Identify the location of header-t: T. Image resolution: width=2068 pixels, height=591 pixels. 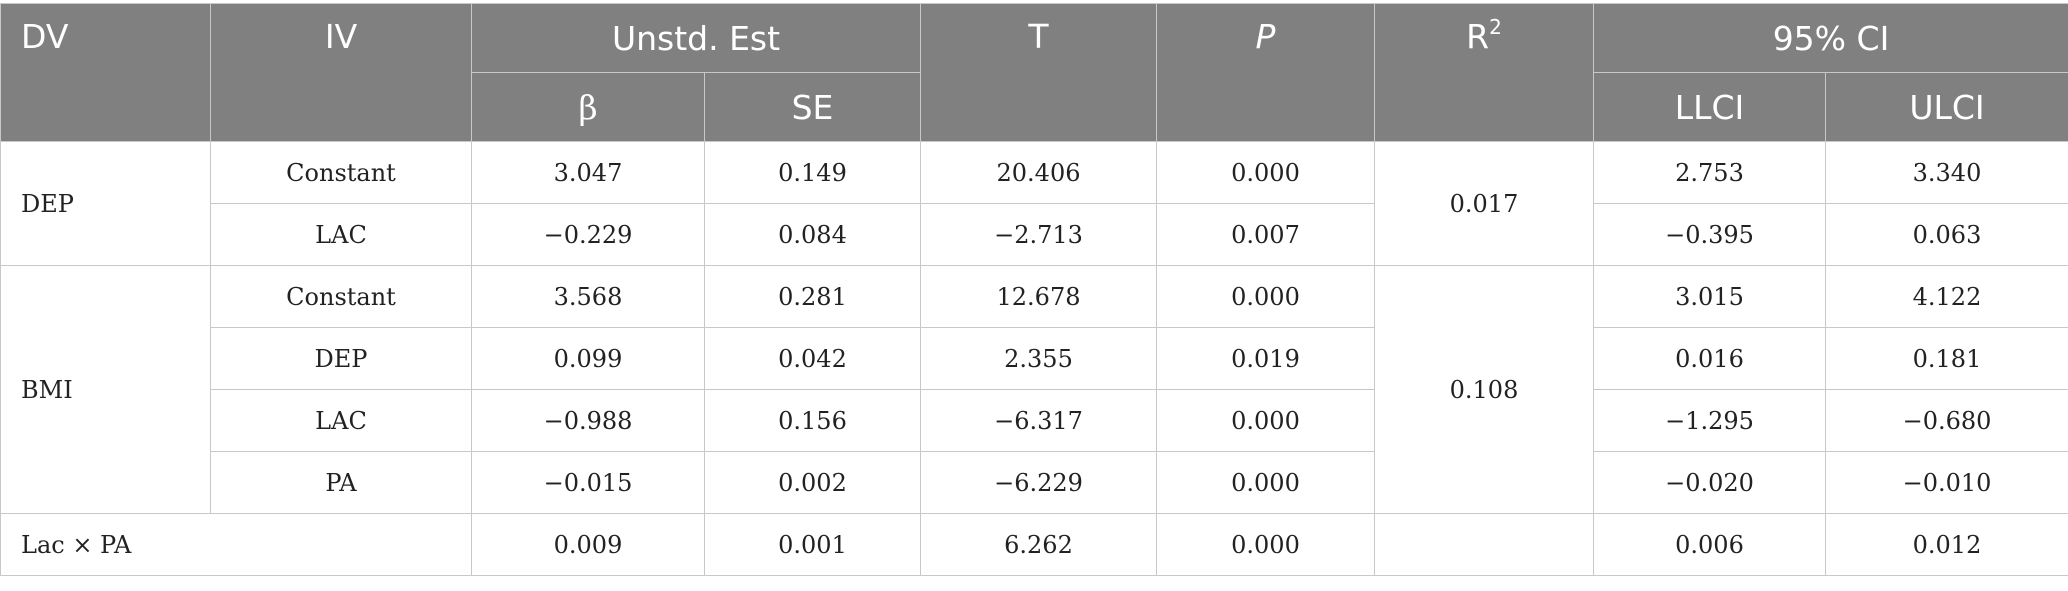
(1038, 72).